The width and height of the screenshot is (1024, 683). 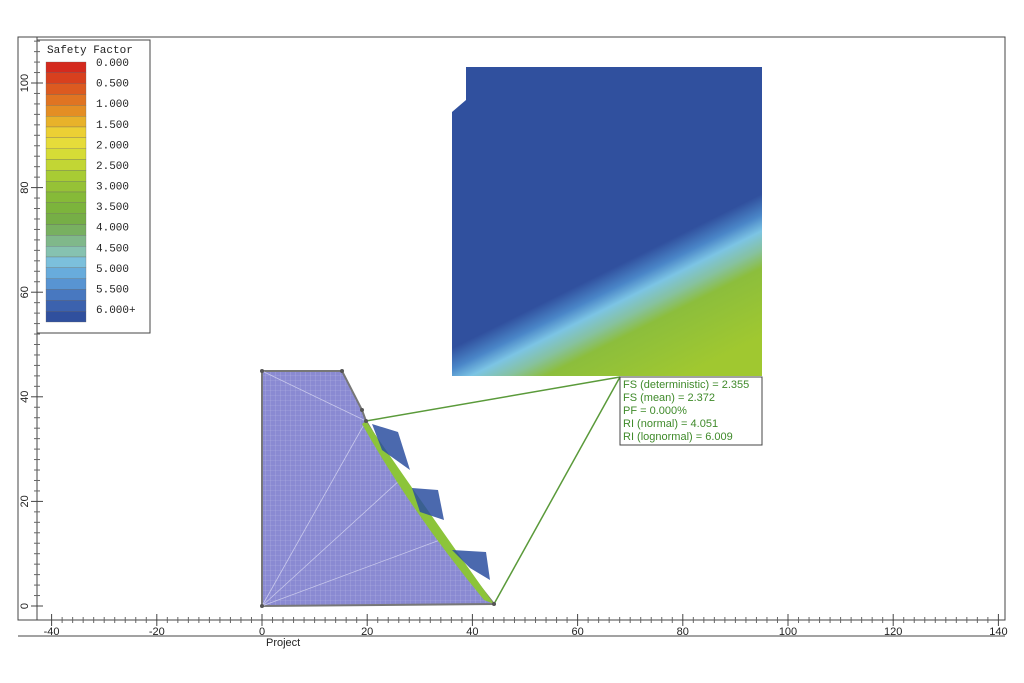 What do you see at coordinates (90, 51) in the screenshot?
I see `legend-title: Safety Factor` at bounding box center [90, 51].